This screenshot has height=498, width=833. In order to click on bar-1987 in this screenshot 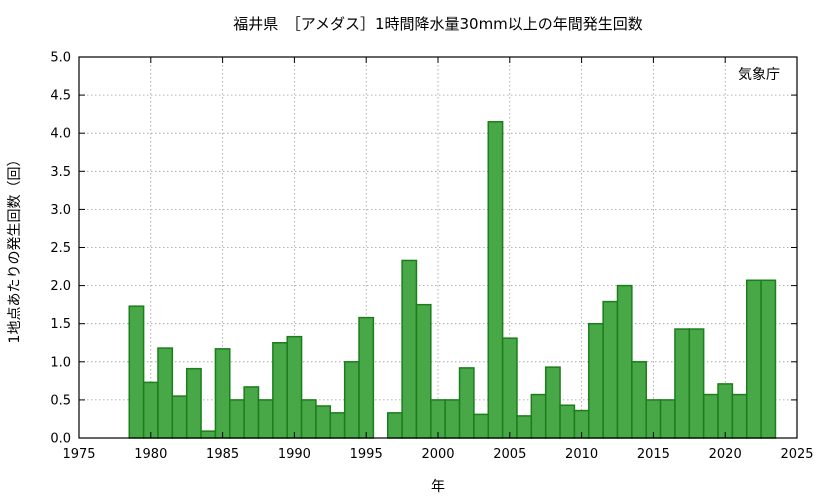, I will do `click(251, 412)`.